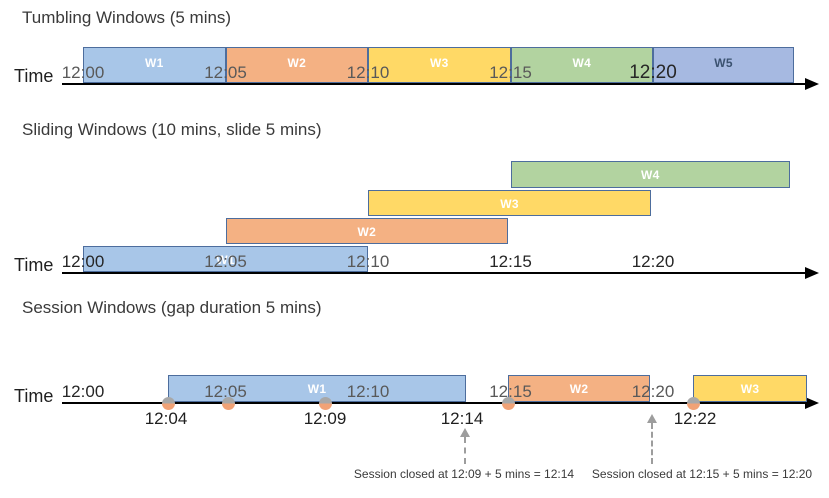 This screenshot has height=498, width=829. Describe the element at coordinates (325, 418) in the screenshot. I see `event-time-label: 12:09` at that location.